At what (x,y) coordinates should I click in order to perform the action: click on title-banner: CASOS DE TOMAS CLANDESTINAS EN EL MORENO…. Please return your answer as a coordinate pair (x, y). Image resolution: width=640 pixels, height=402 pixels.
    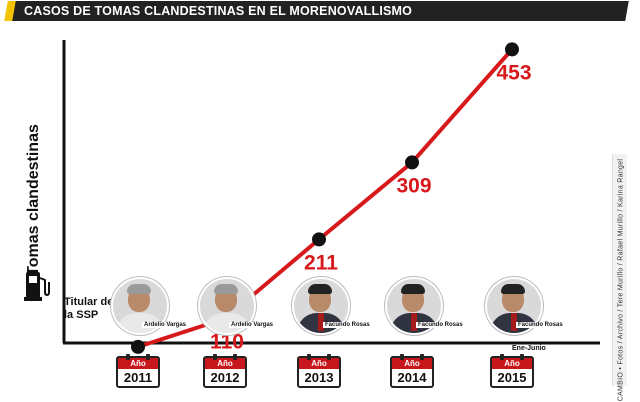
    Looking at the image, I should click on (320, 11).